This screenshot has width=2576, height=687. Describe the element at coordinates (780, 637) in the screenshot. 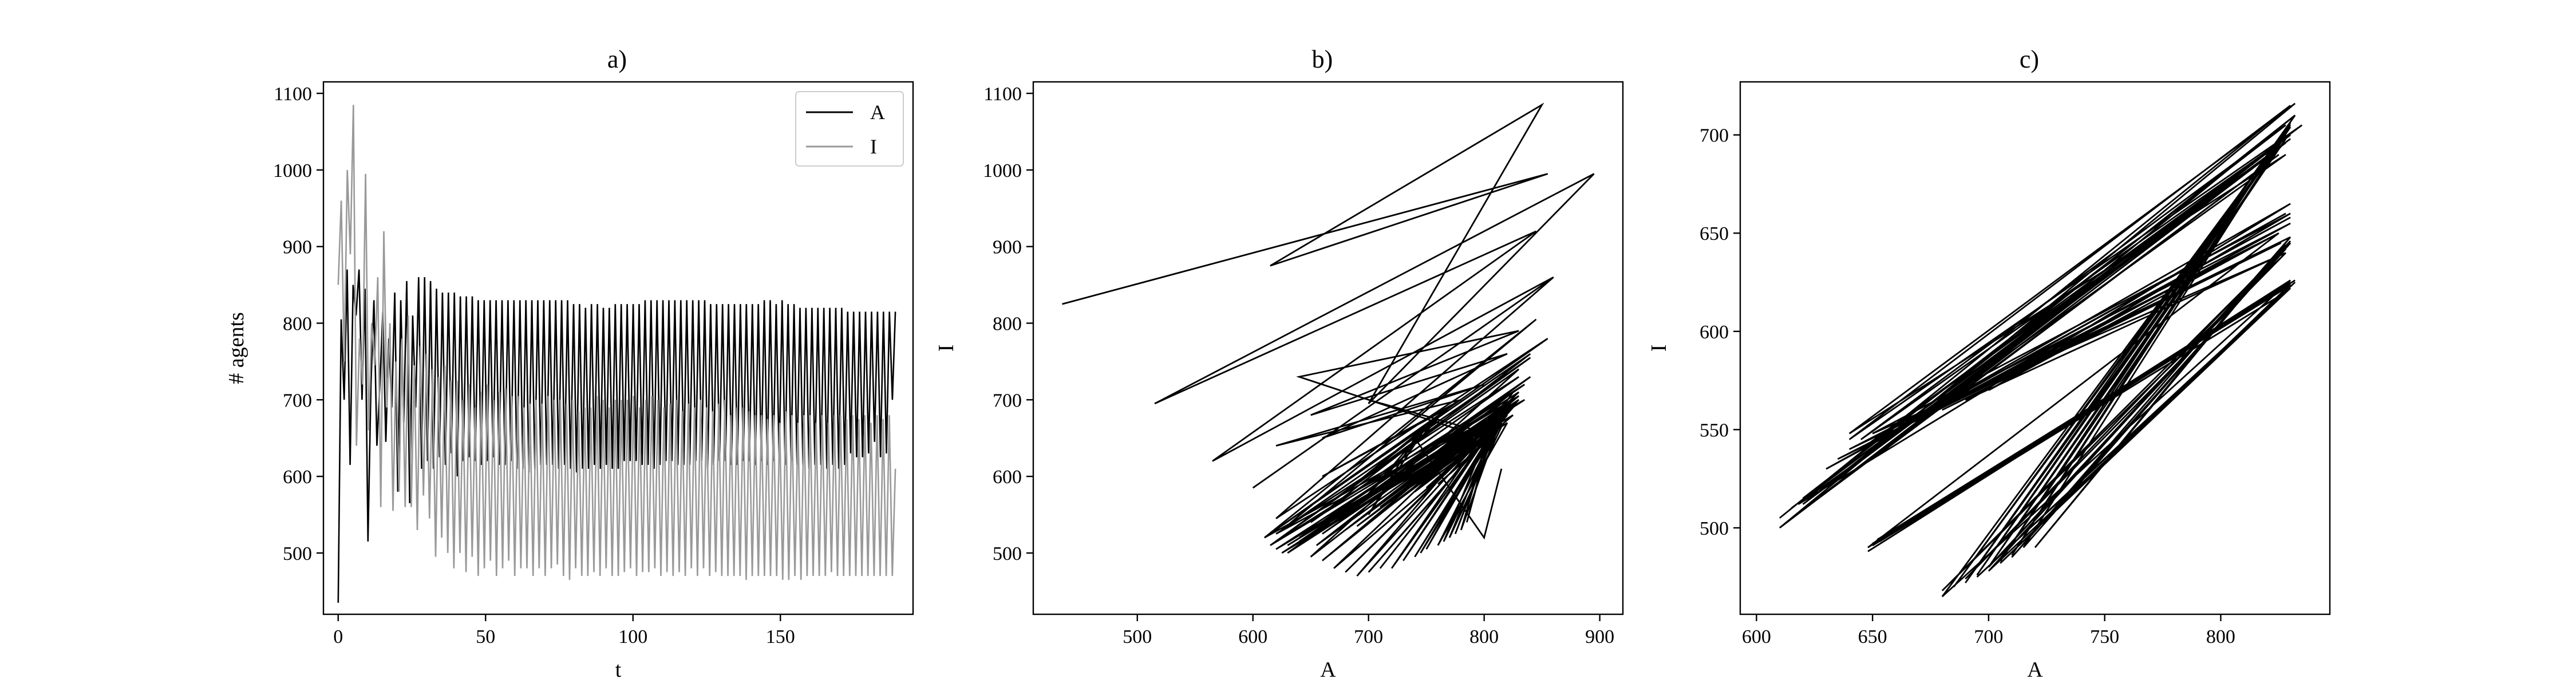

I see `x-tick-label: 150` at that location.